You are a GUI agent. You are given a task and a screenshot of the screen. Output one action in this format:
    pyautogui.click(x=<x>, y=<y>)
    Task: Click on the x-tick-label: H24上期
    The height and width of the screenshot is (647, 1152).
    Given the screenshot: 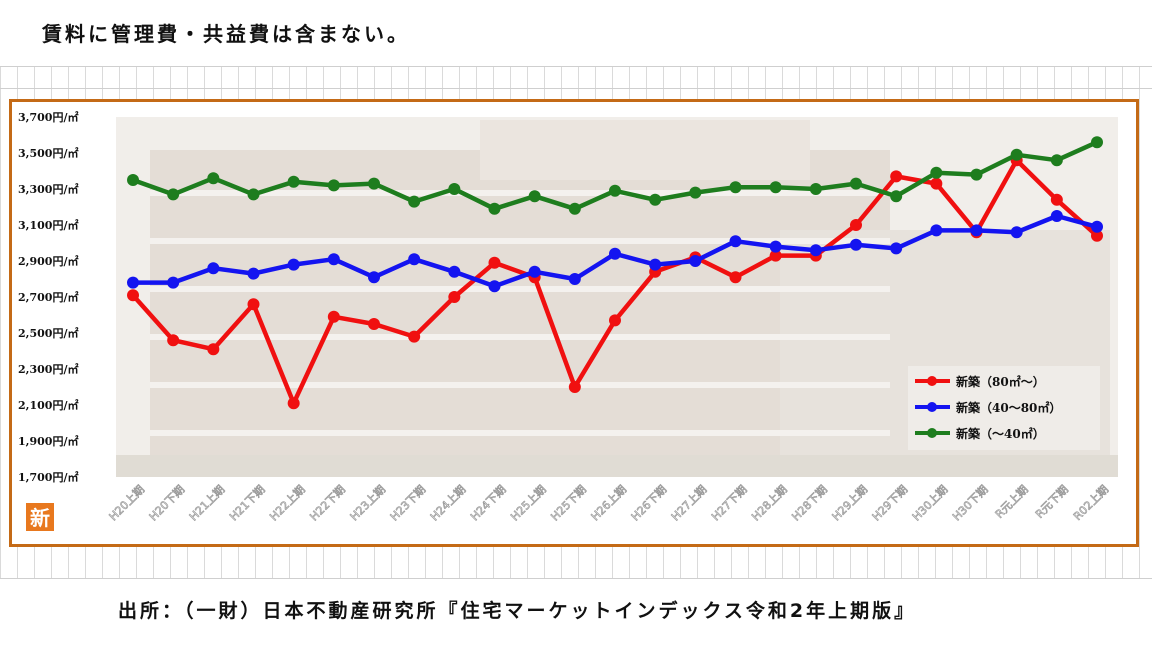 What is the action you would take?
    pyautogui.click(x=448, y=503)
    